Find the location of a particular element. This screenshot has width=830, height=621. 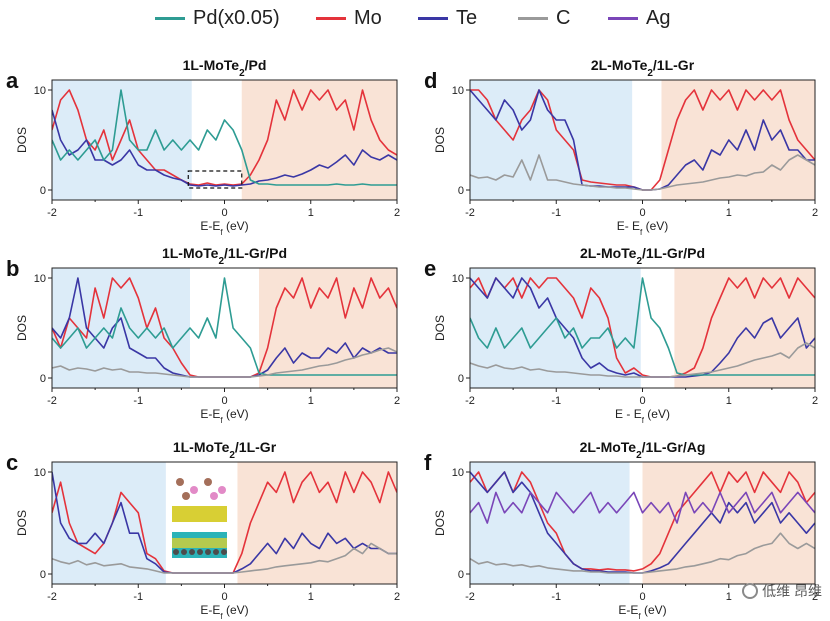

structure-inset-c is located at coordinates (199, 517).